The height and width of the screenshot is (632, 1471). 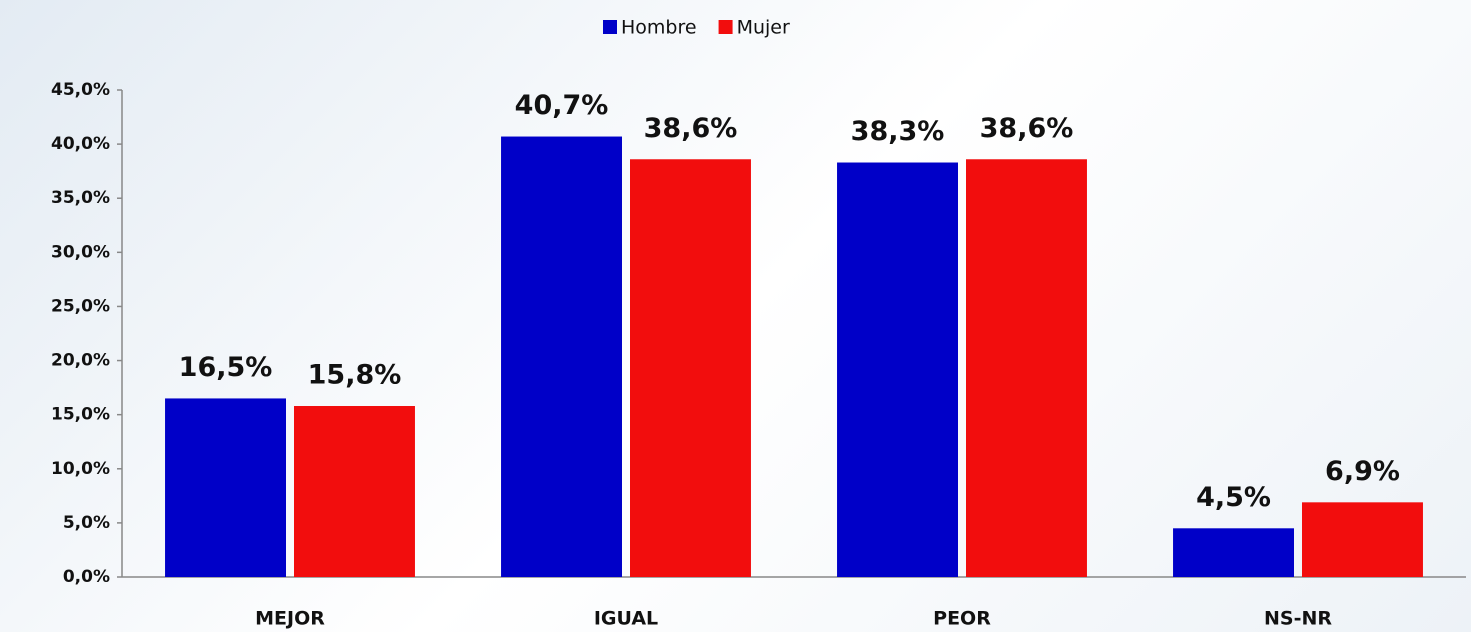 What do you see at coordinates (80, 415) in the screenshot?
I see `y-tick-label: 15,0%` at bounding box center [80, 415].